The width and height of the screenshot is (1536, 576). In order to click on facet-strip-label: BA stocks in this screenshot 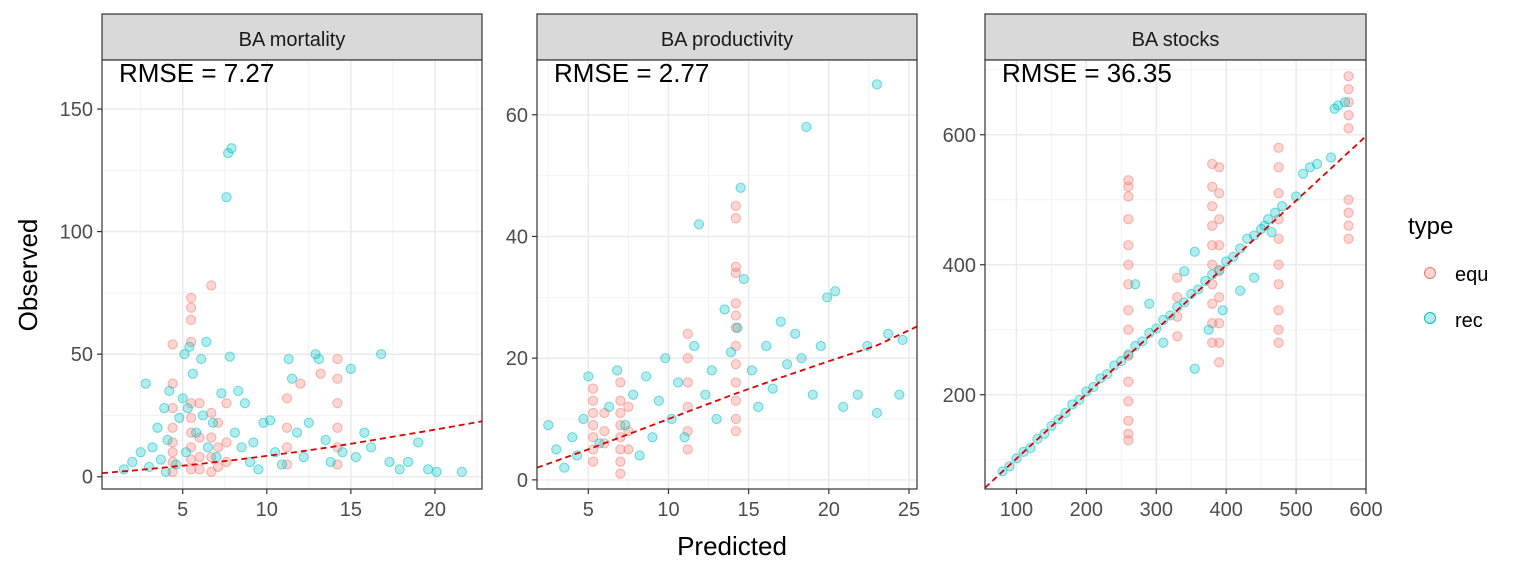, I will do `click(1176, 40)`.